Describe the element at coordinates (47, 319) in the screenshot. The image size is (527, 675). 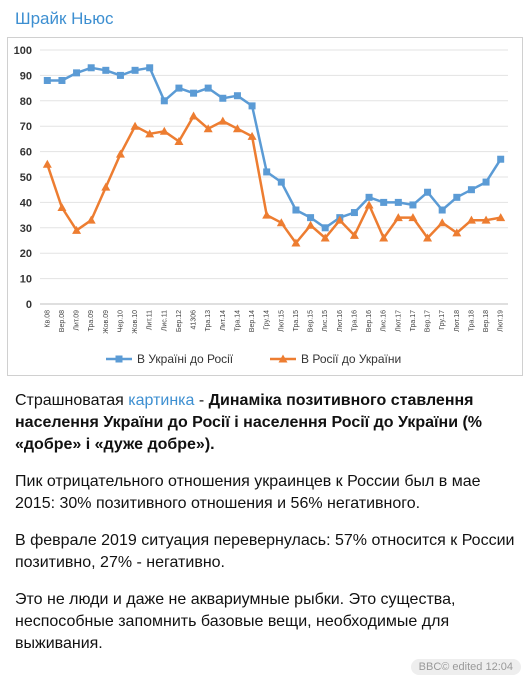
I see `x-tick-label: Кв.08` at that location.